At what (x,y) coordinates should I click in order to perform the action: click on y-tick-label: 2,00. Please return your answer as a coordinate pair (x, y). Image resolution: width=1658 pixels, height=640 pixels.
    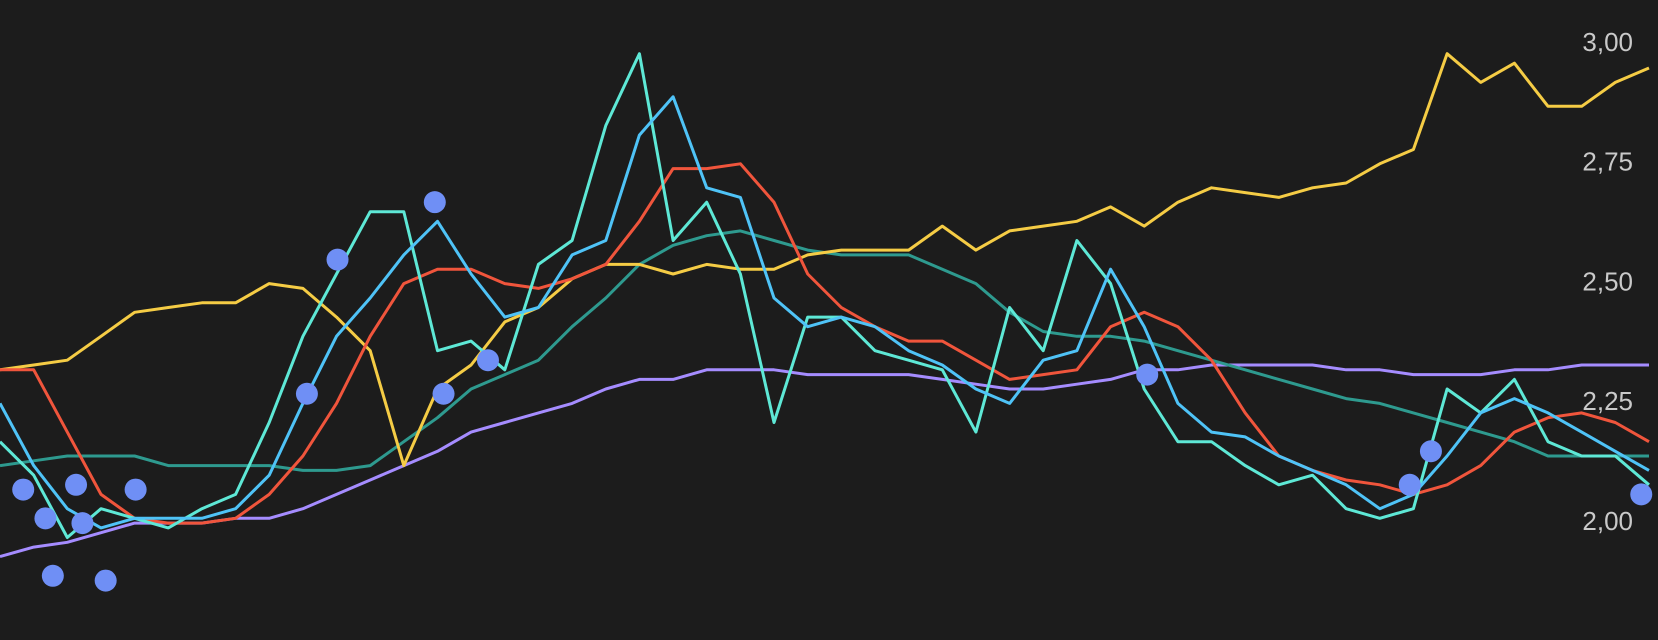
    Looking at the image, I should click on (1607, 521).